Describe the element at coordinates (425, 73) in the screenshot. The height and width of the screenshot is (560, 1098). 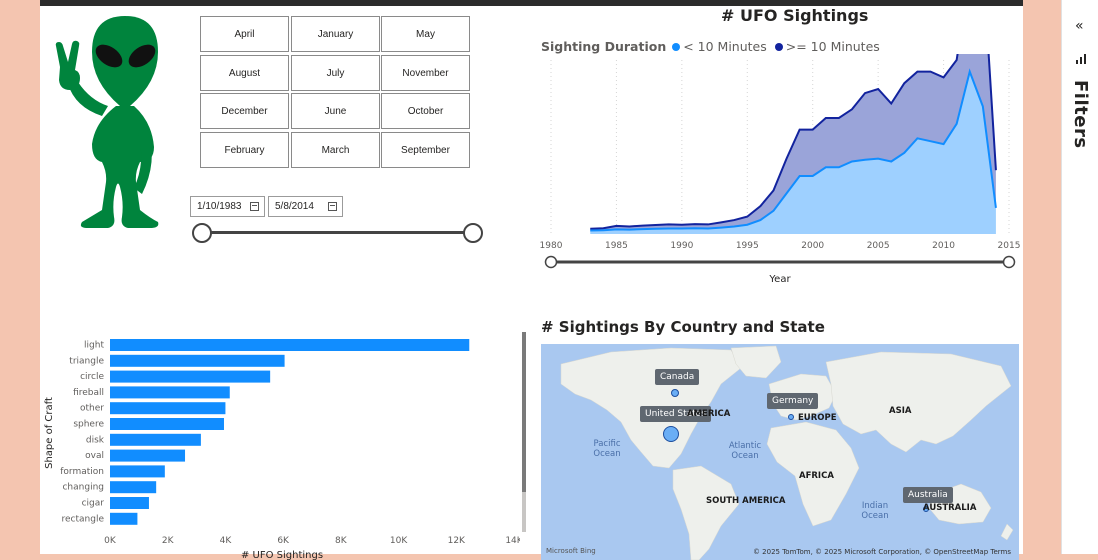
I see `month-button: November` at that location.